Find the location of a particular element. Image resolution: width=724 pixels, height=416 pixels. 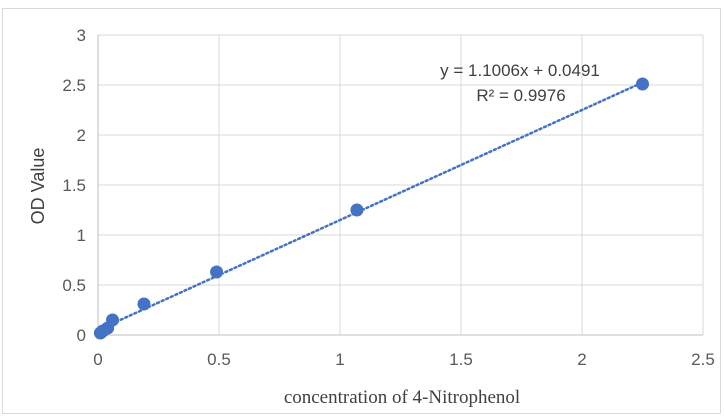

x-tick-label: 2.5 is located at coordinates (703, 359).